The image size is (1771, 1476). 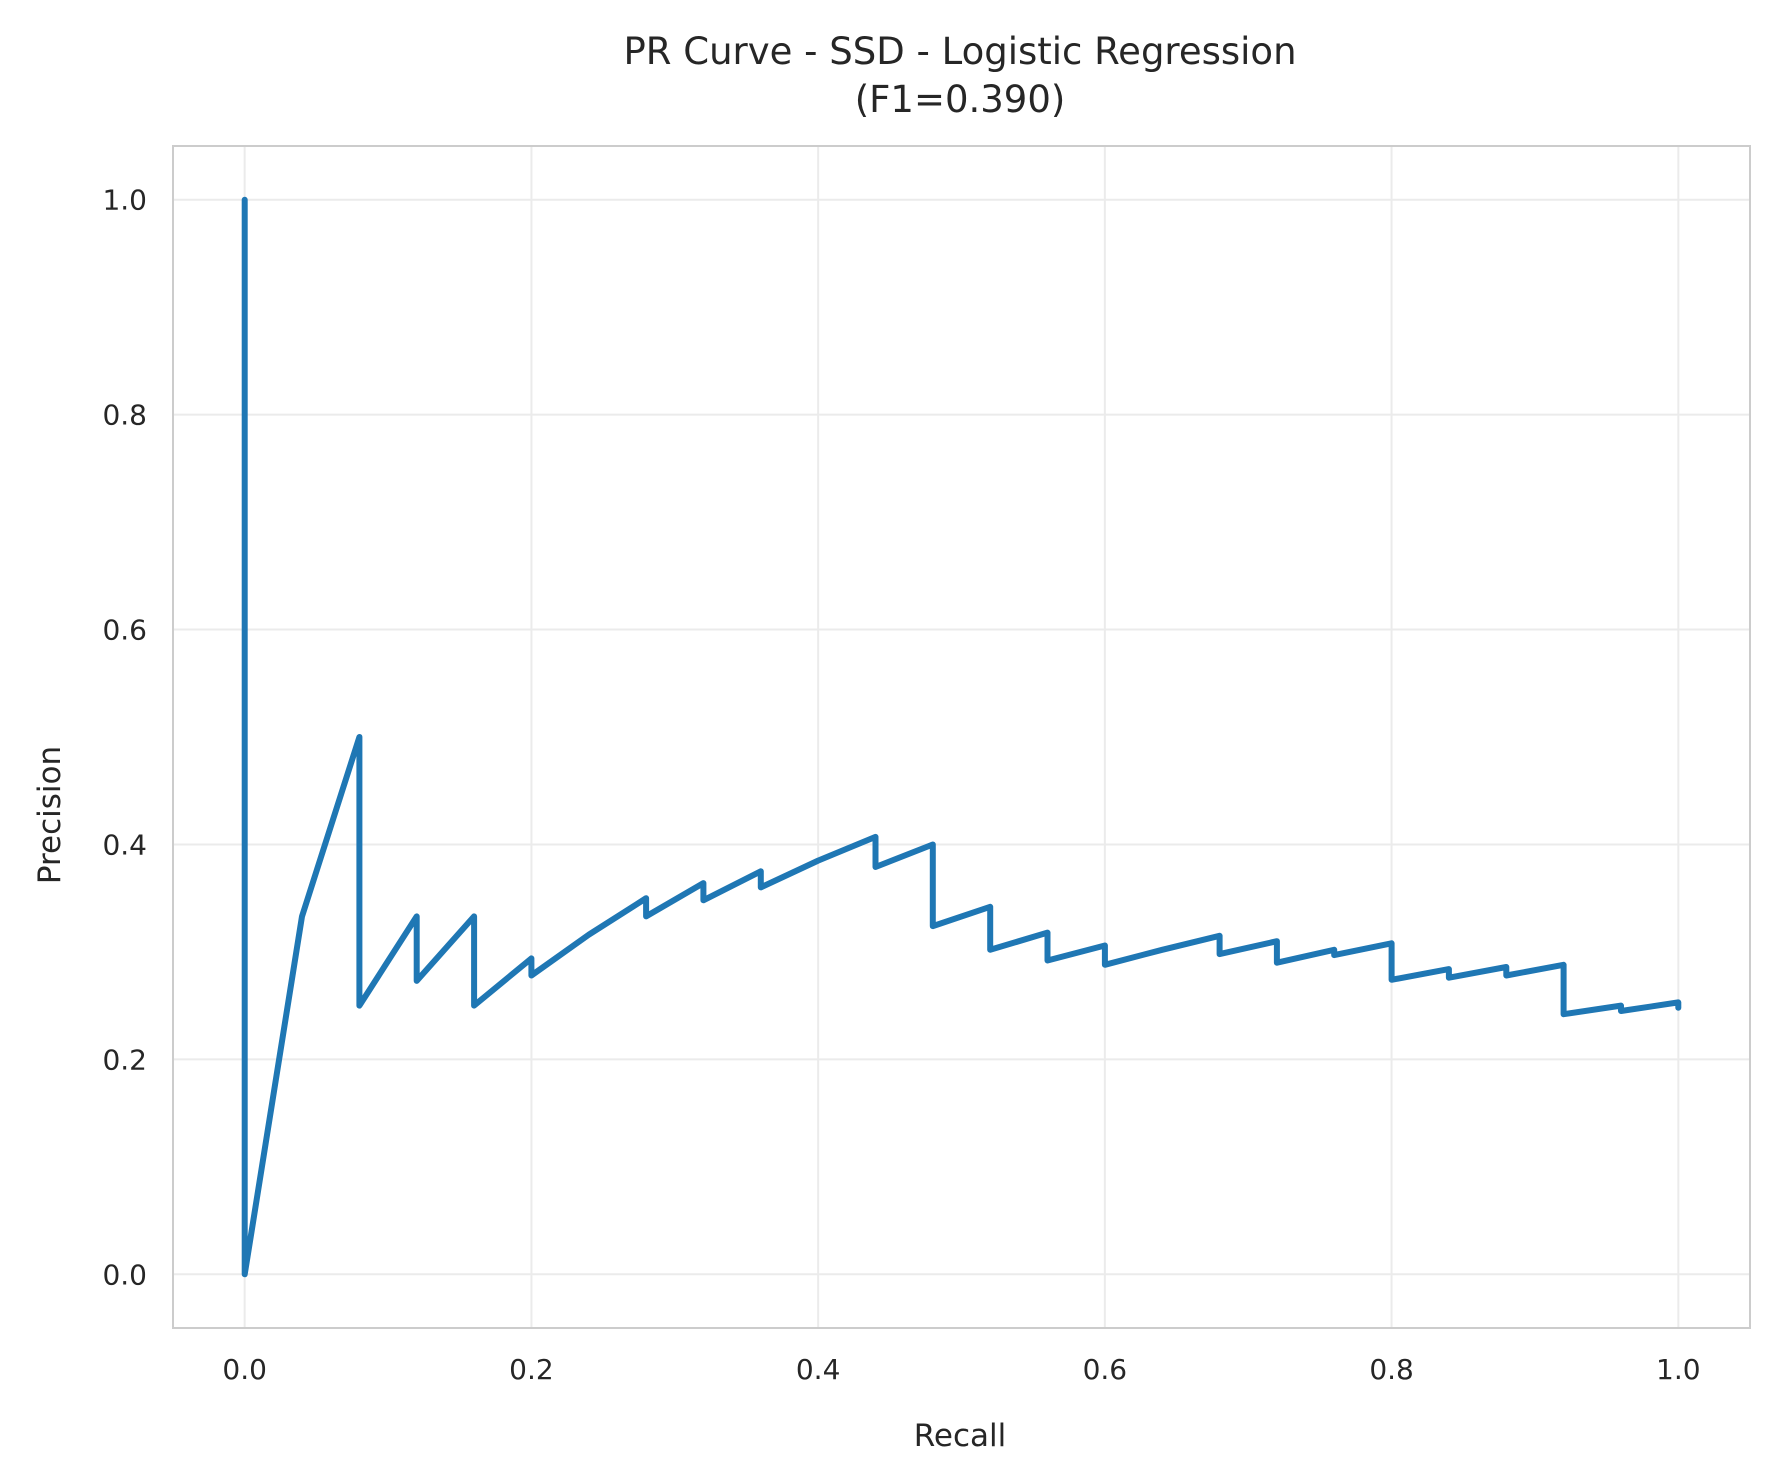 I want to click on chart-subtitle: (F1=0.390), so click(x=960, y=99).